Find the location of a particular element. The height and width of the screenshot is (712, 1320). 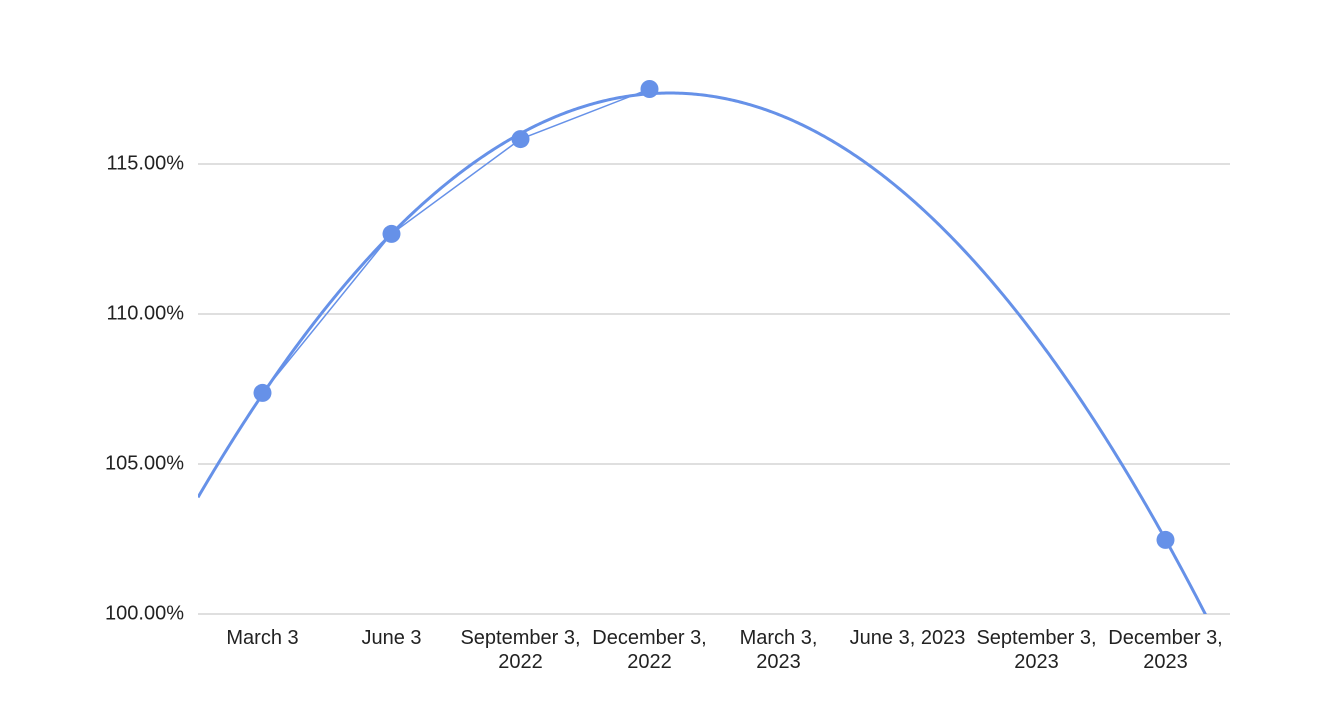

x-tick-label: December 3, 2023 is located at coordinates (1165, 650).